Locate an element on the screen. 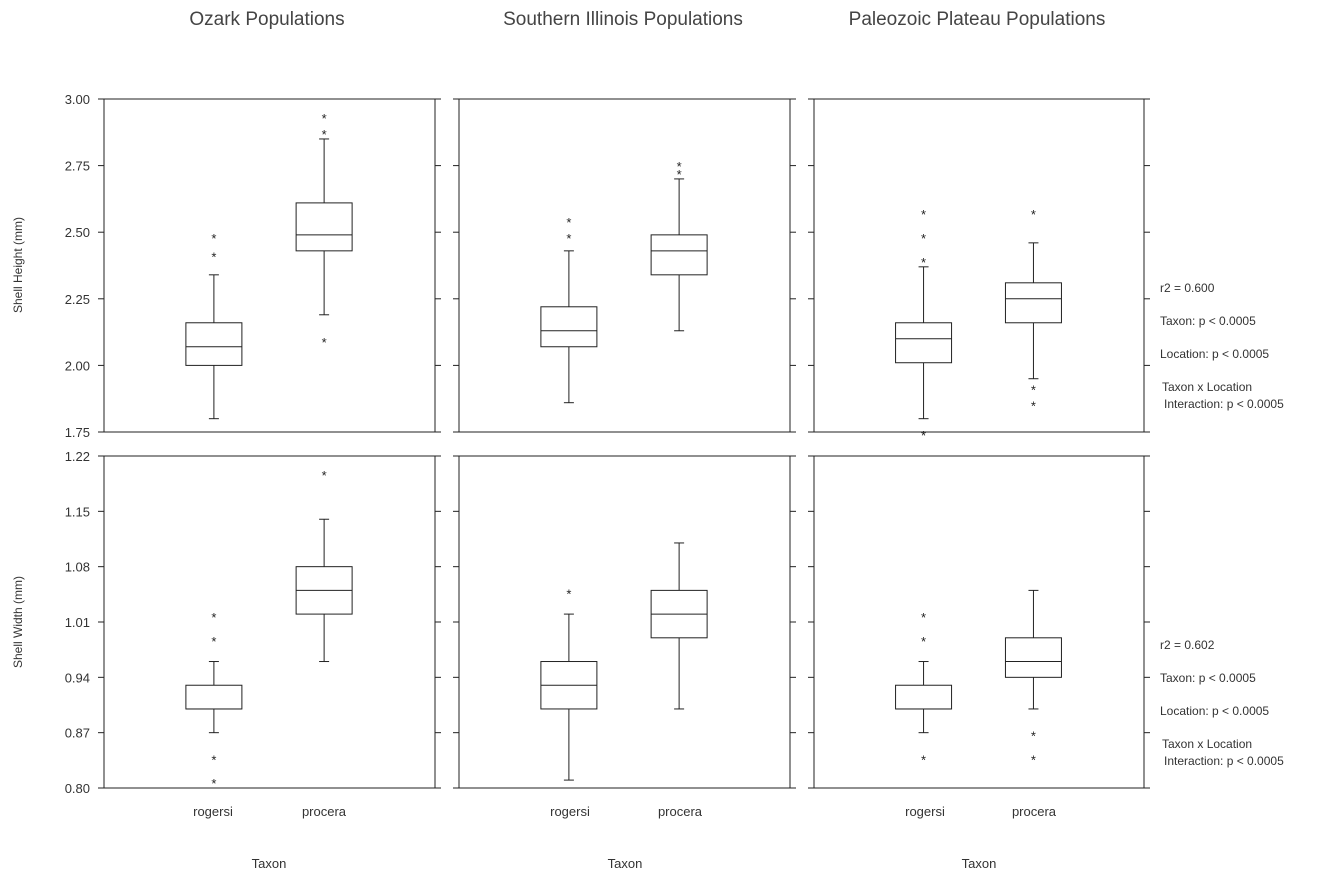 This screenshot has width=1322, height=871. y-tick-label: 3.00 is located at coordinates (77, 99).